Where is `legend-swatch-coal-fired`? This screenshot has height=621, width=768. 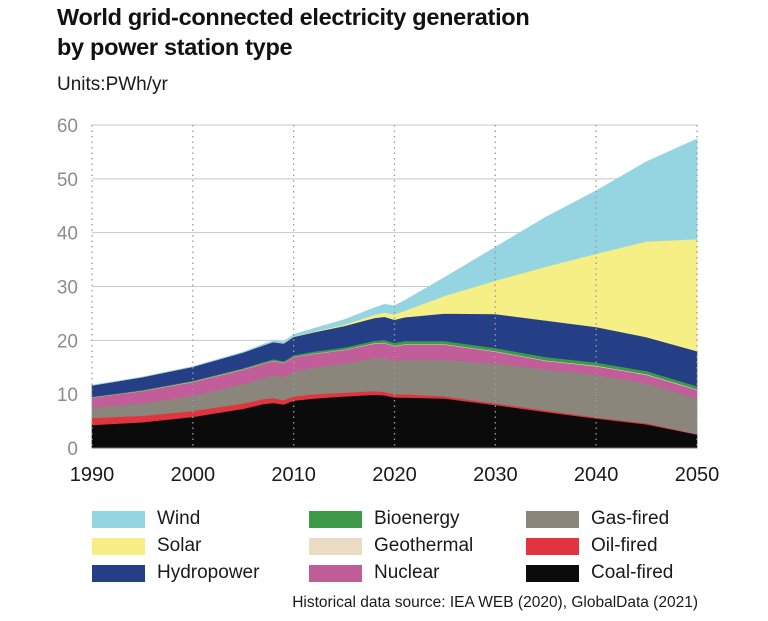
legend-swatch-coal-fired is located at coordinates (552, 573).